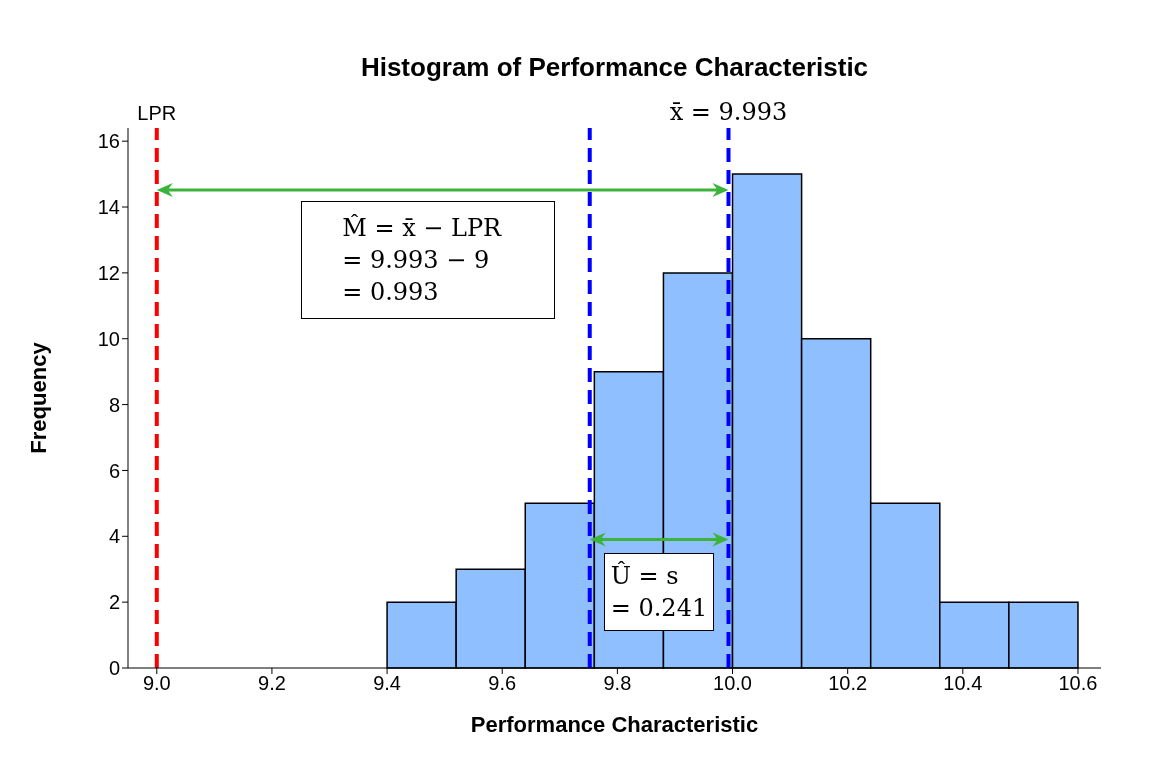 This screenshot has width=1151, height=769. I want to click on y-tick-label: 6, so click(114, 470).